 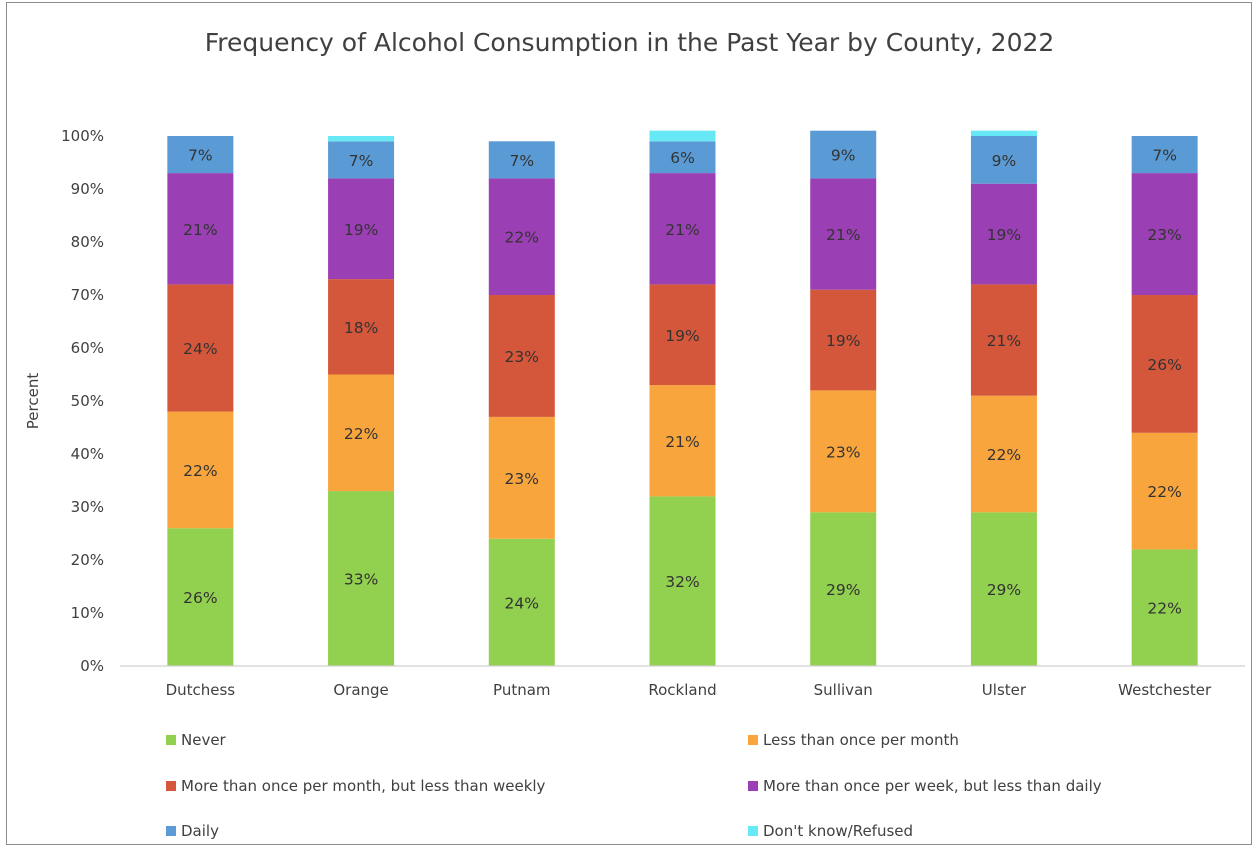 What do you see at coordinates (82, 401) in the screenshot?
I see `y-axis: 0% 10% 20% 30% 40% 50% 60% 70% 80% 90% 100%` at bounding box center [82, 401].